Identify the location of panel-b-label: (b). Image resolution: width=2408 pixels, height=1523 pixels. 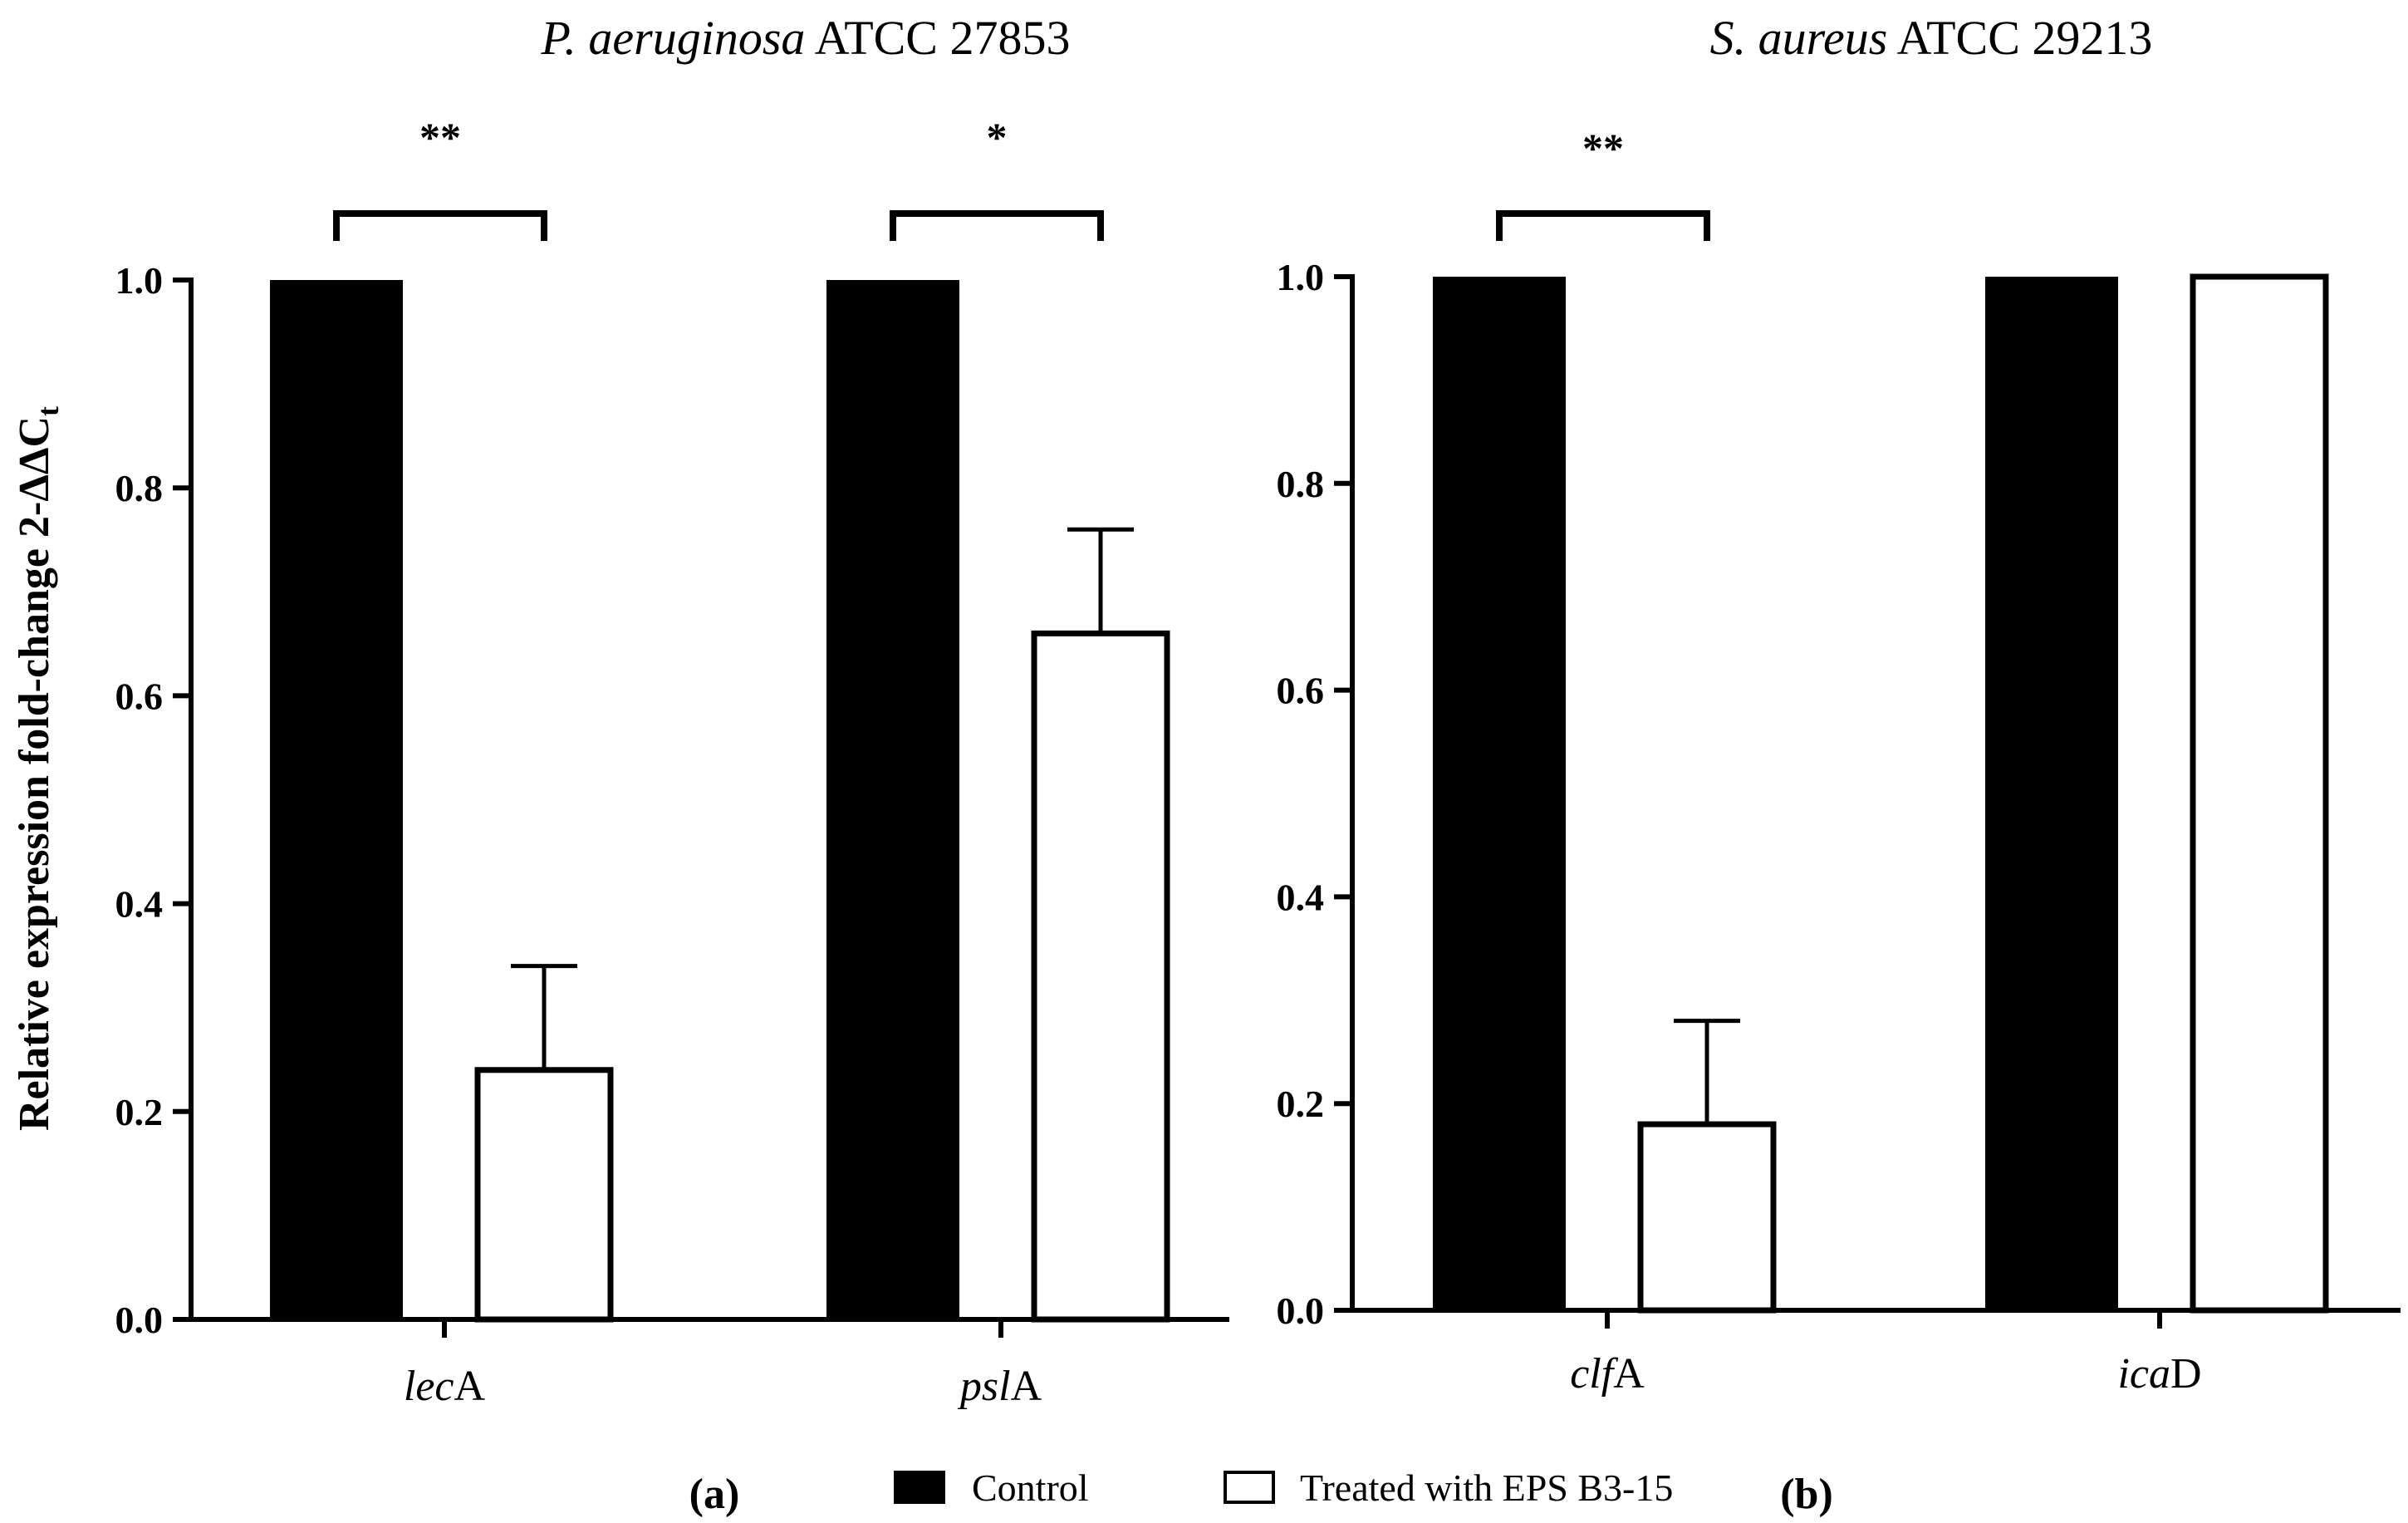
(1807, 1494).